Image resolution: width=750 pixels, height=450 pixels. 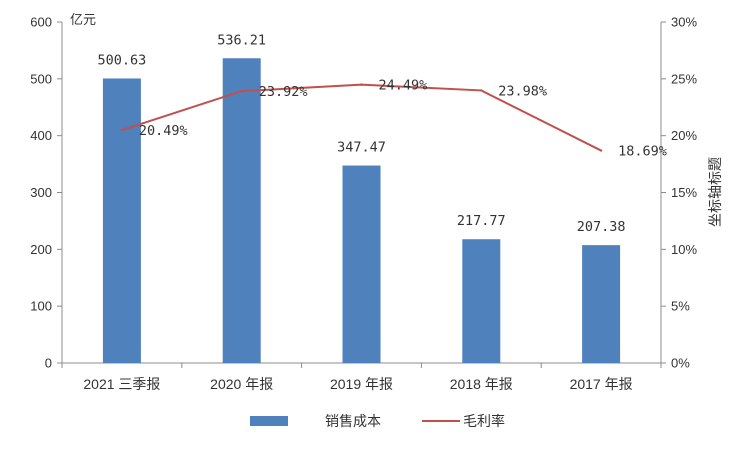 What do you see at coordinates (361, 384) in the screenshot?
I see `x-tick-label: 2019 年报` at bounding box center [361, 384].